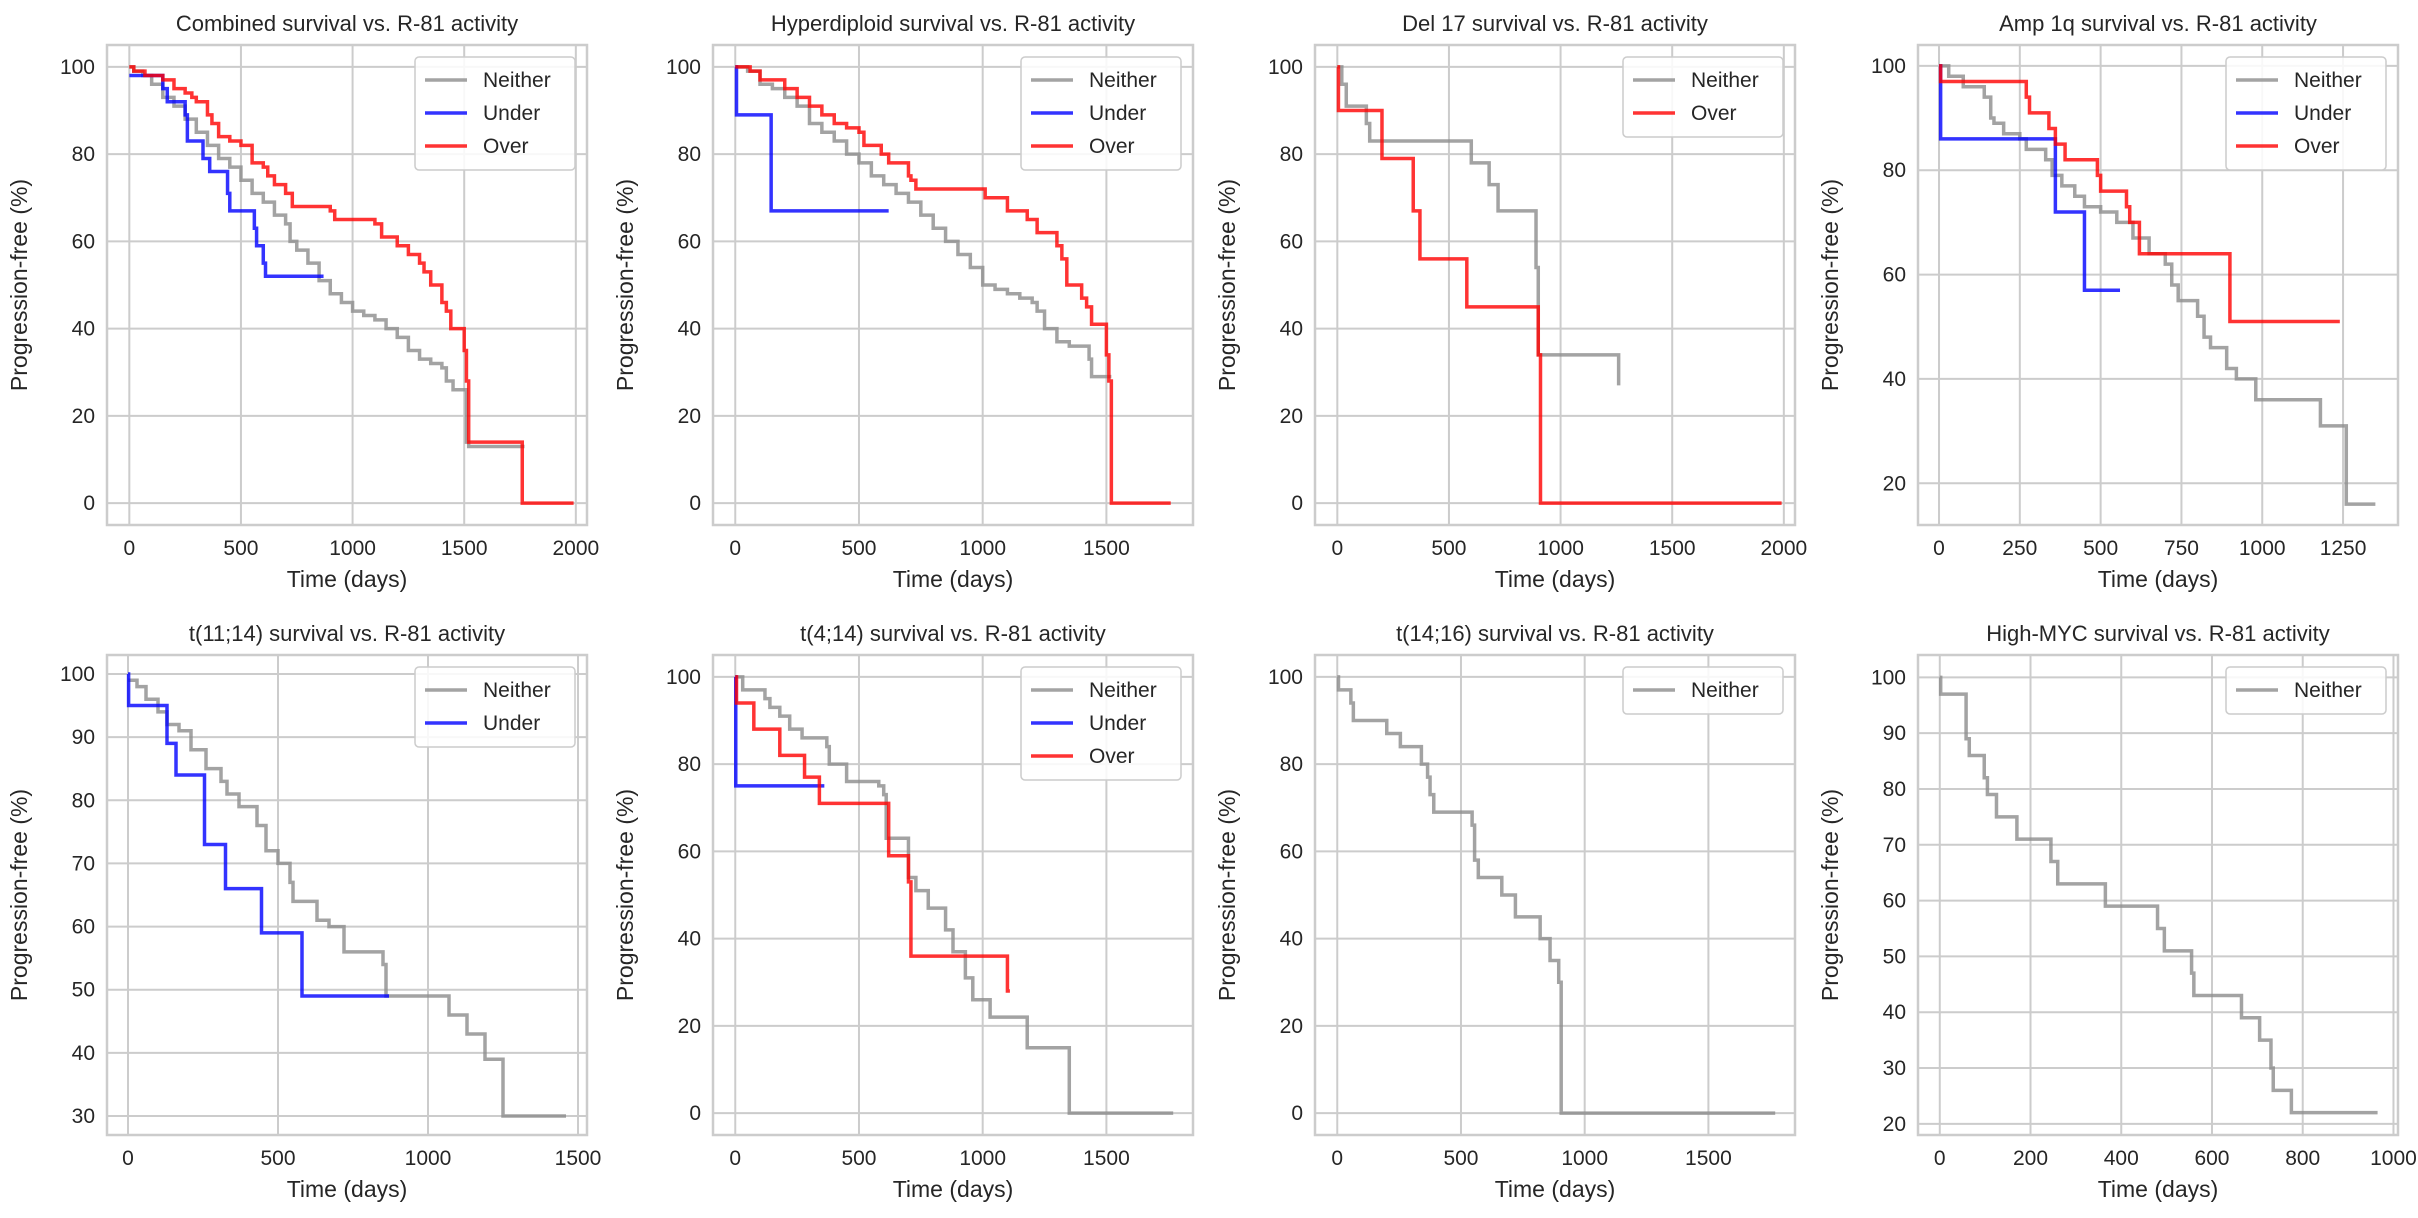 Image resolution: width=2418 pixels, height=1218 pixels. What do you see at coordinates (2030, 1158) in the screenshot?
I see `x-tick-label: 200` at bounding box center [2030, 1158].